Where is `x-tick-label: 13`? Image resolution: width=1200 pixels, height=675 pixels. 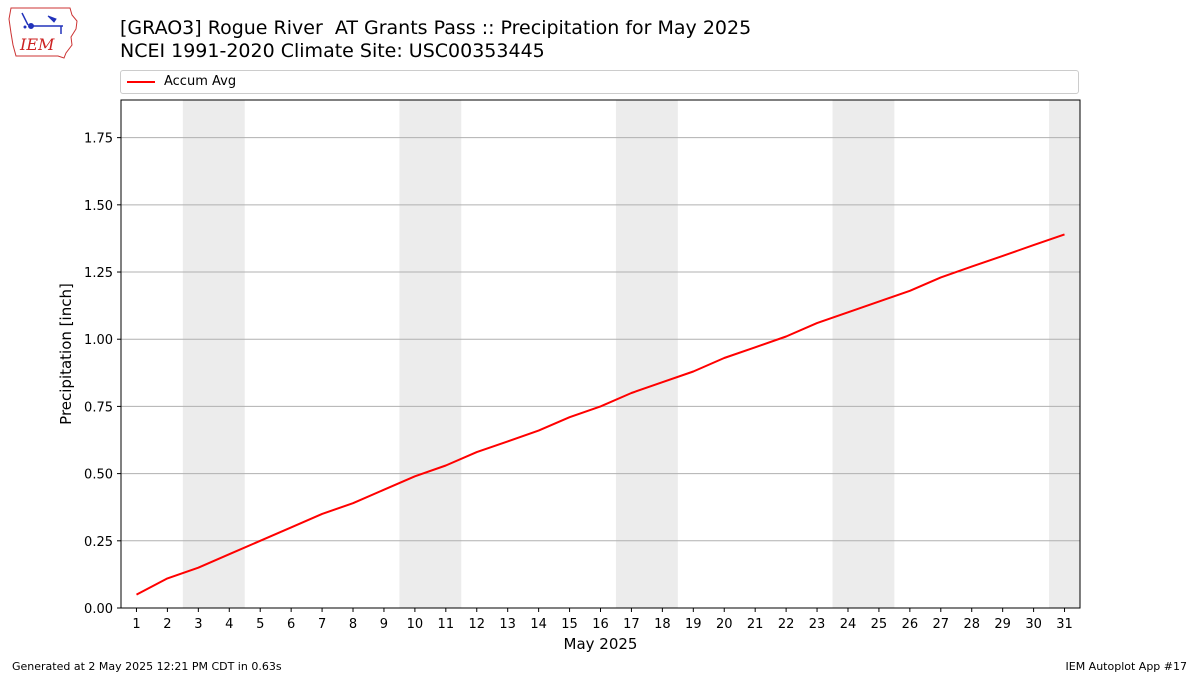
x-tick-label: 13 is located at coordinates (507, 624).